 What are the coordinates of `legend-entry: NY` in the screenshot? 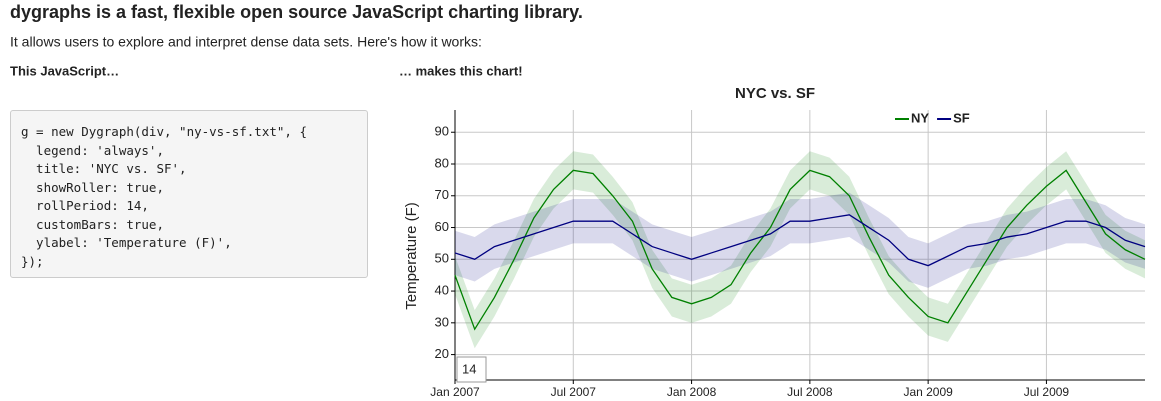 It's located at (920, 117).